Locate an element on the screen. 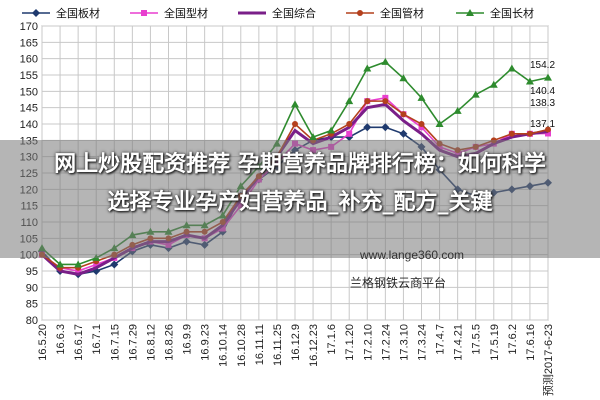  legend-entry: 全国长材 is located at coordinates (512, 13).